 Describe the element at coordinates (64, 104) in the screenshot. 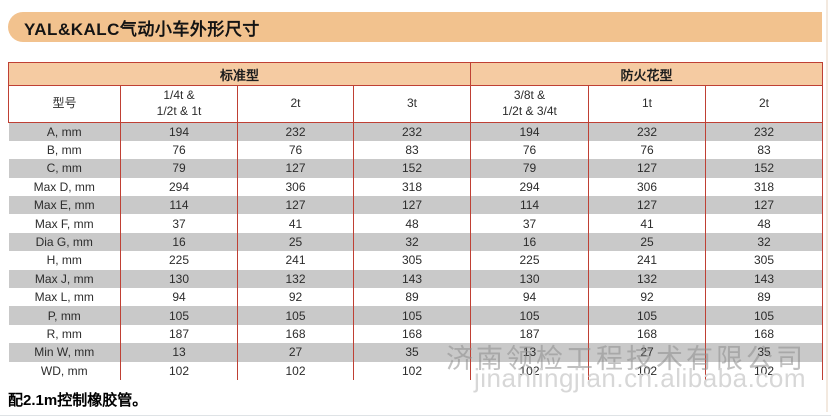

I see `column-header-model: 型号` at that location.